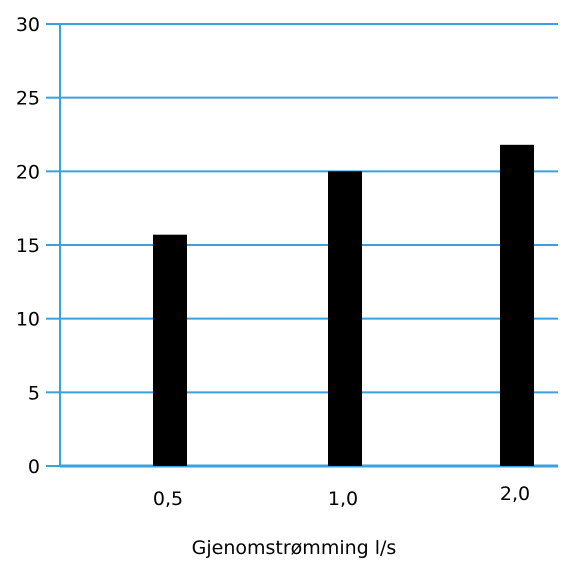 The width and height of the screenshot is (567, 563). I want to click on y-tick-label: 10, so click(28, 320).